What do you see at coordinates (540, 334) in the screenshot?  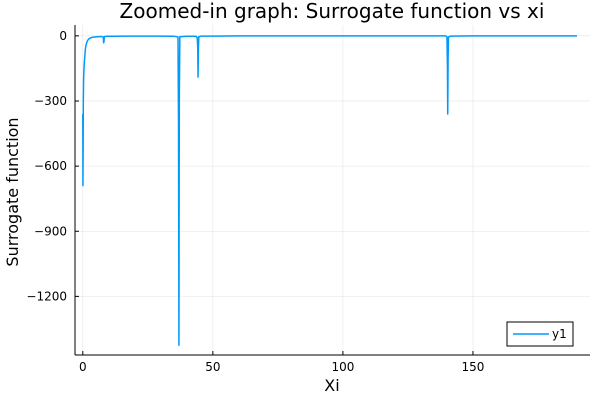 I see `legend: y1` at bounding box center [540, 334].